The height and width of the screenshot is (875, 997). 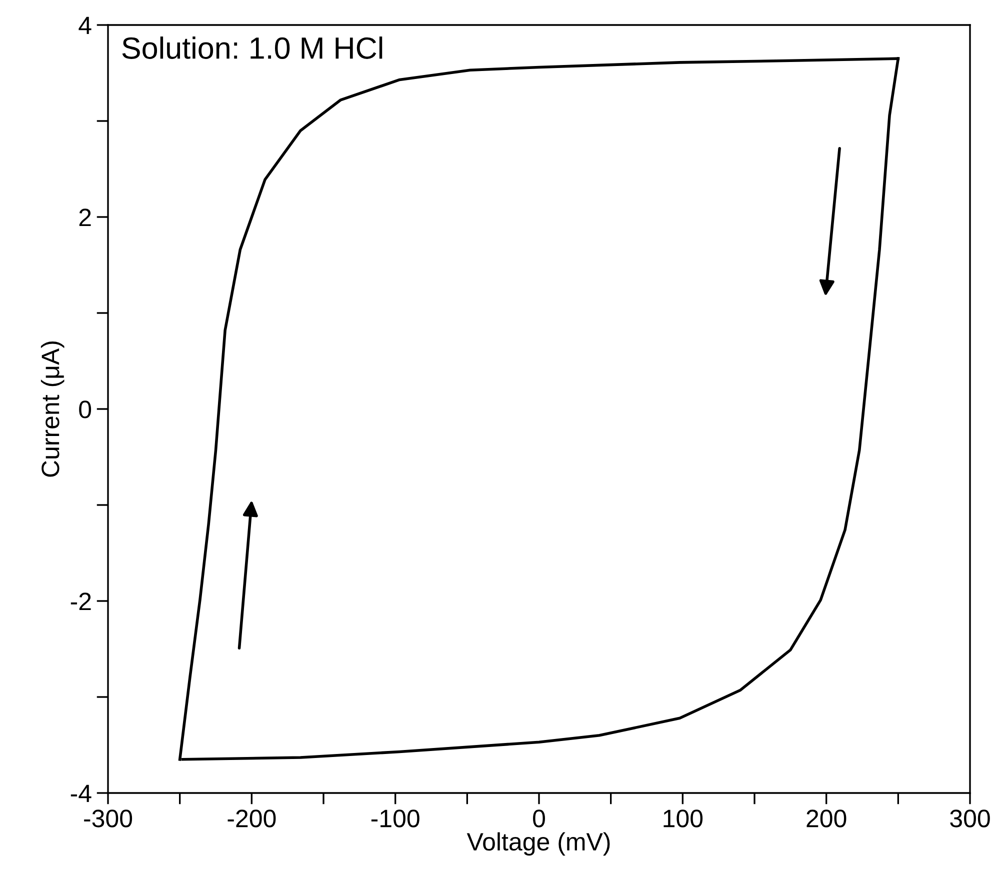 I want to click on y-tick-label: -4, so click(x=81, y=793).